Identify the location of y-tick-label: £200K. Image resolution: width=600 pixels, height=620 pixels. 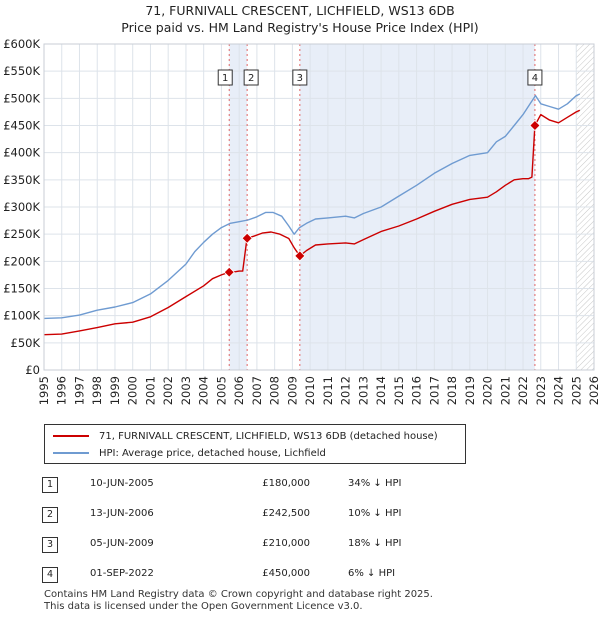
(21, 261).